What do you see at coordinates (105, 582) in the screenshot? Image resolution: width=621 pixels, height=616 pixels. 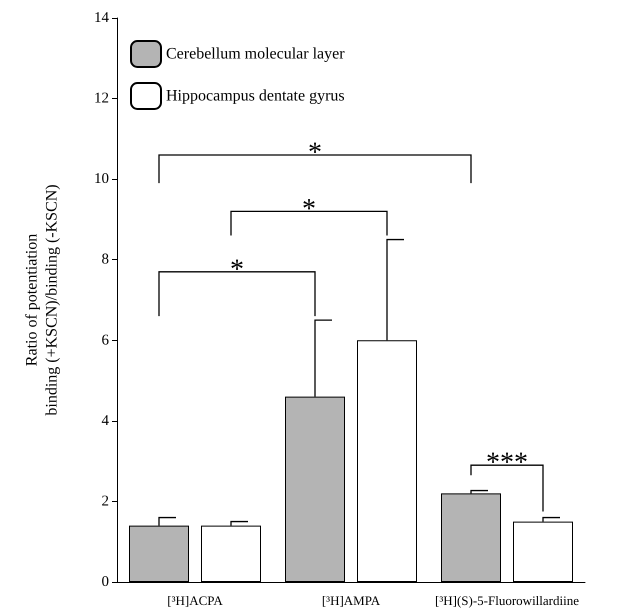 I see `y-tick-label: 0` at bounding box center [105, 582].